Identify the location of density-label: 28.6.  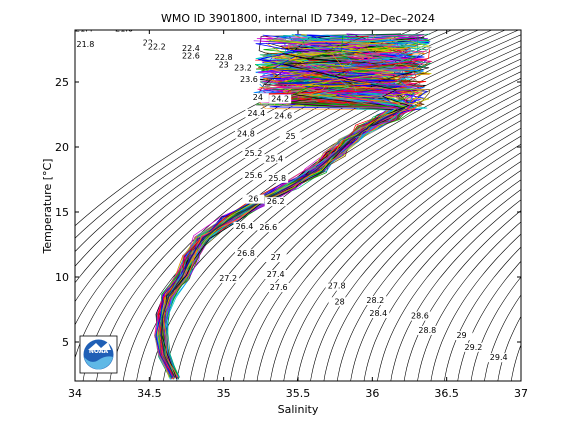
(420, 316).